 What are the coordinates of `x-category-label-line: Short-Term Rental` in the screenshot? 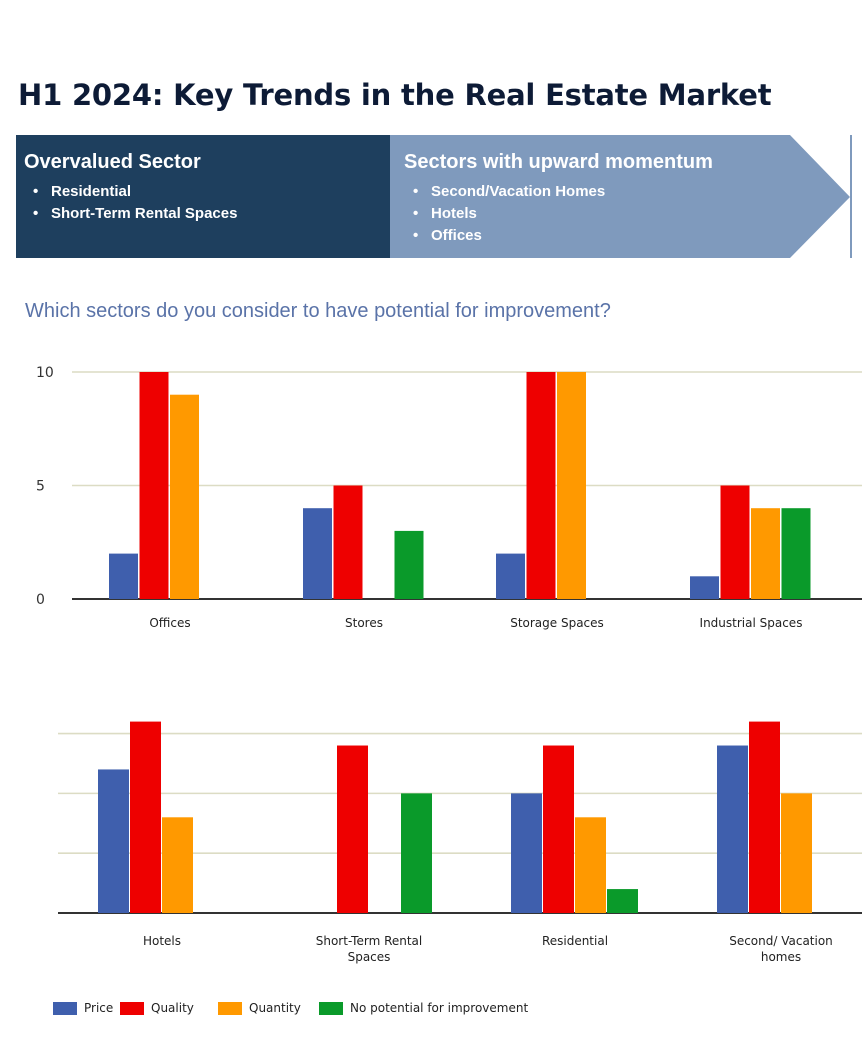 It's located at (369, 941).